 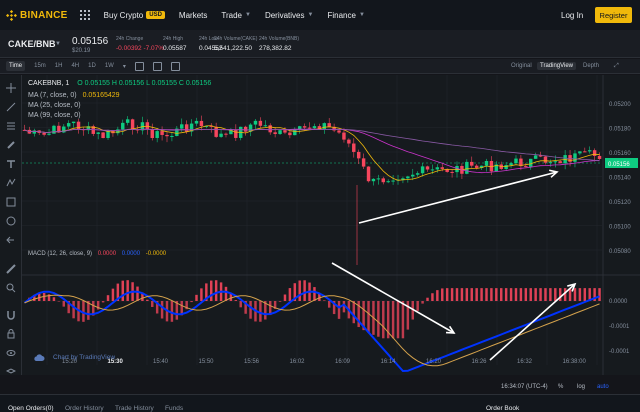 I want to click on brush-icon, so click(x=11, y=145).